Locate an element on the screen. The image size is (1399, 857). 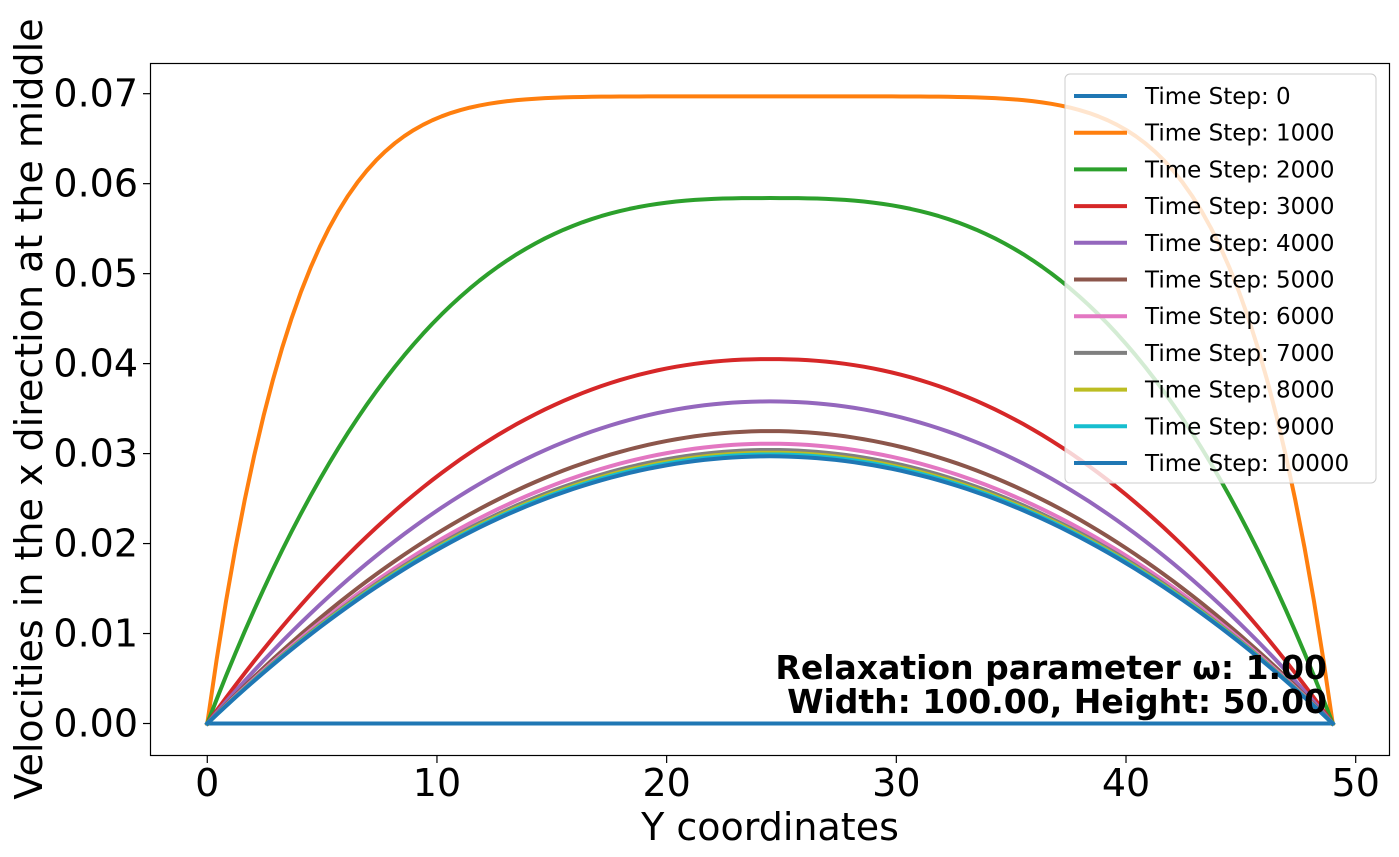
x-tick-label: 0 is located at coordinates (207, 783).